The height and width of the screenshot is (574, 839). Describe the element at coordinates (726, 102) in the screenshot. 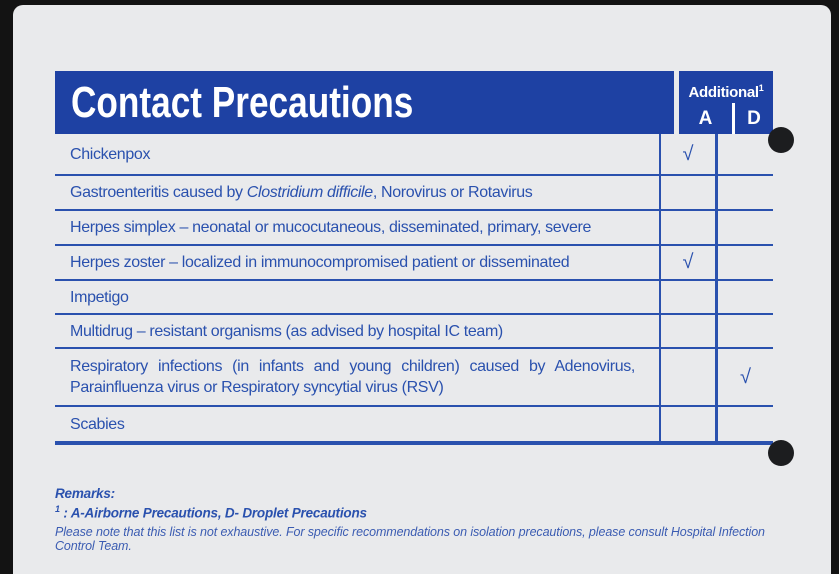

I see `additional-header-block: Additional1 A D` at that location.